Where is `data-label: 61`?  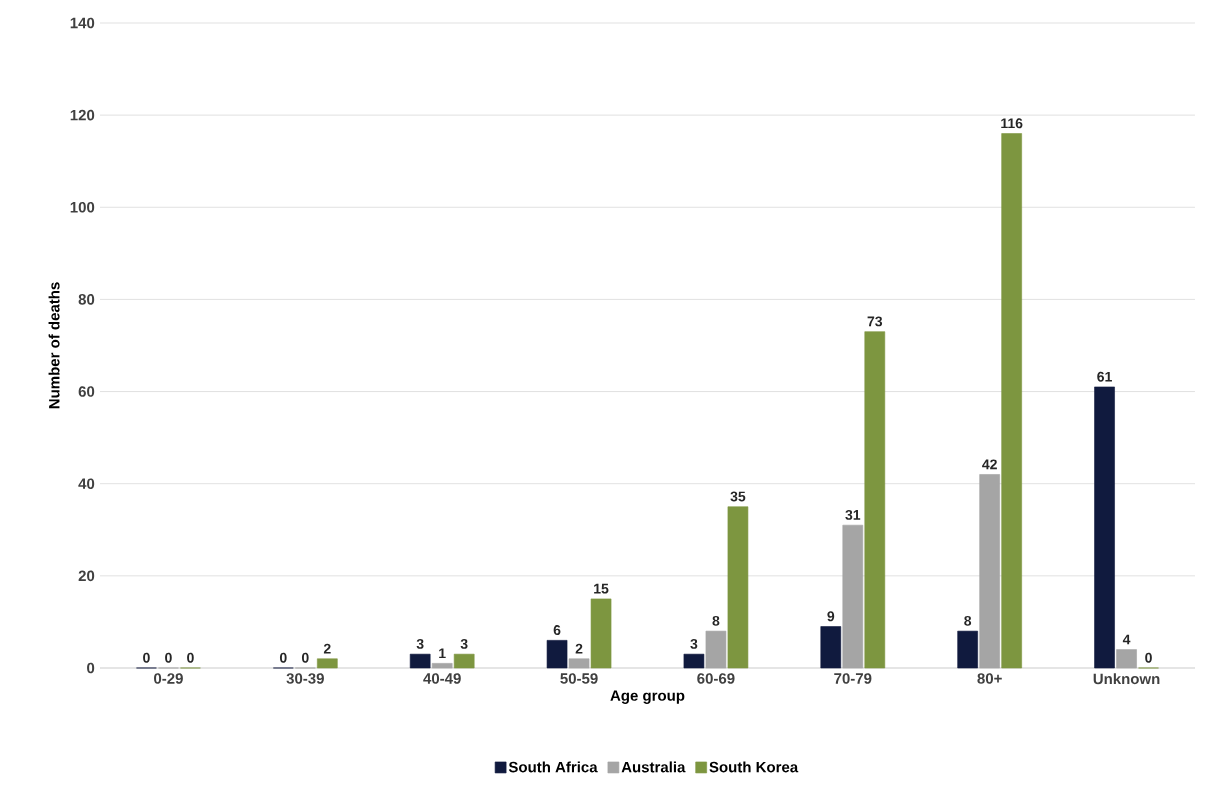
data-label: 61 is located at coordinates (1104, 376).